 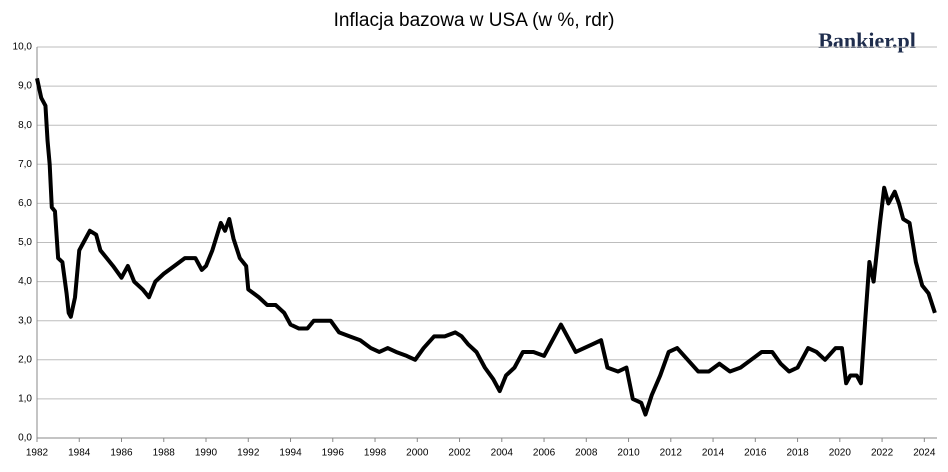 I want to click on x-tick-label: 2012, so click(x=671, y=453).